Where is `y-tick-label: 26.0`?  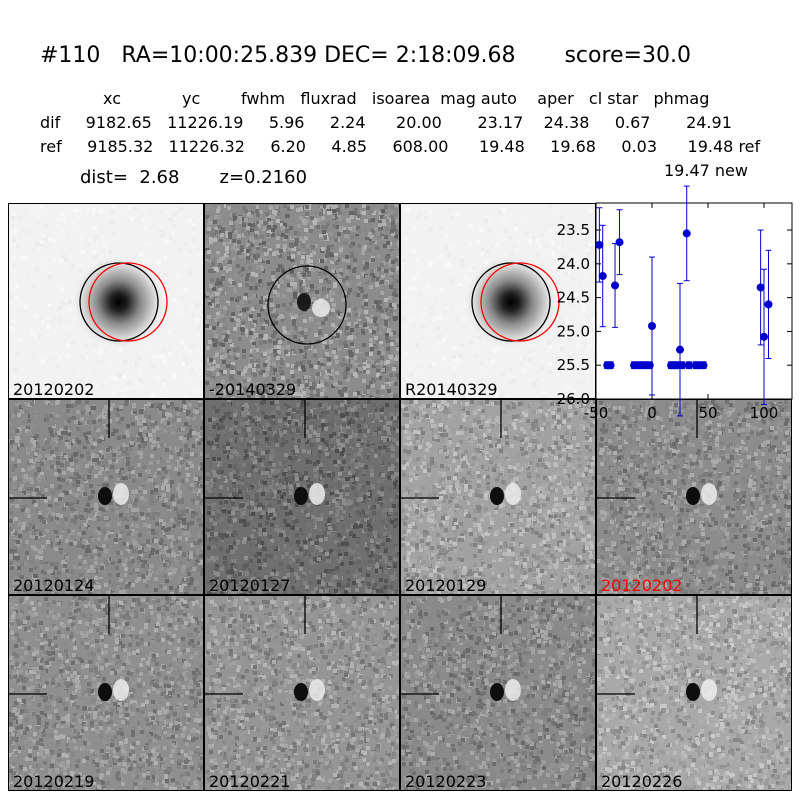
y-tick-label: 26.0 is located at coordinates (573, 399).